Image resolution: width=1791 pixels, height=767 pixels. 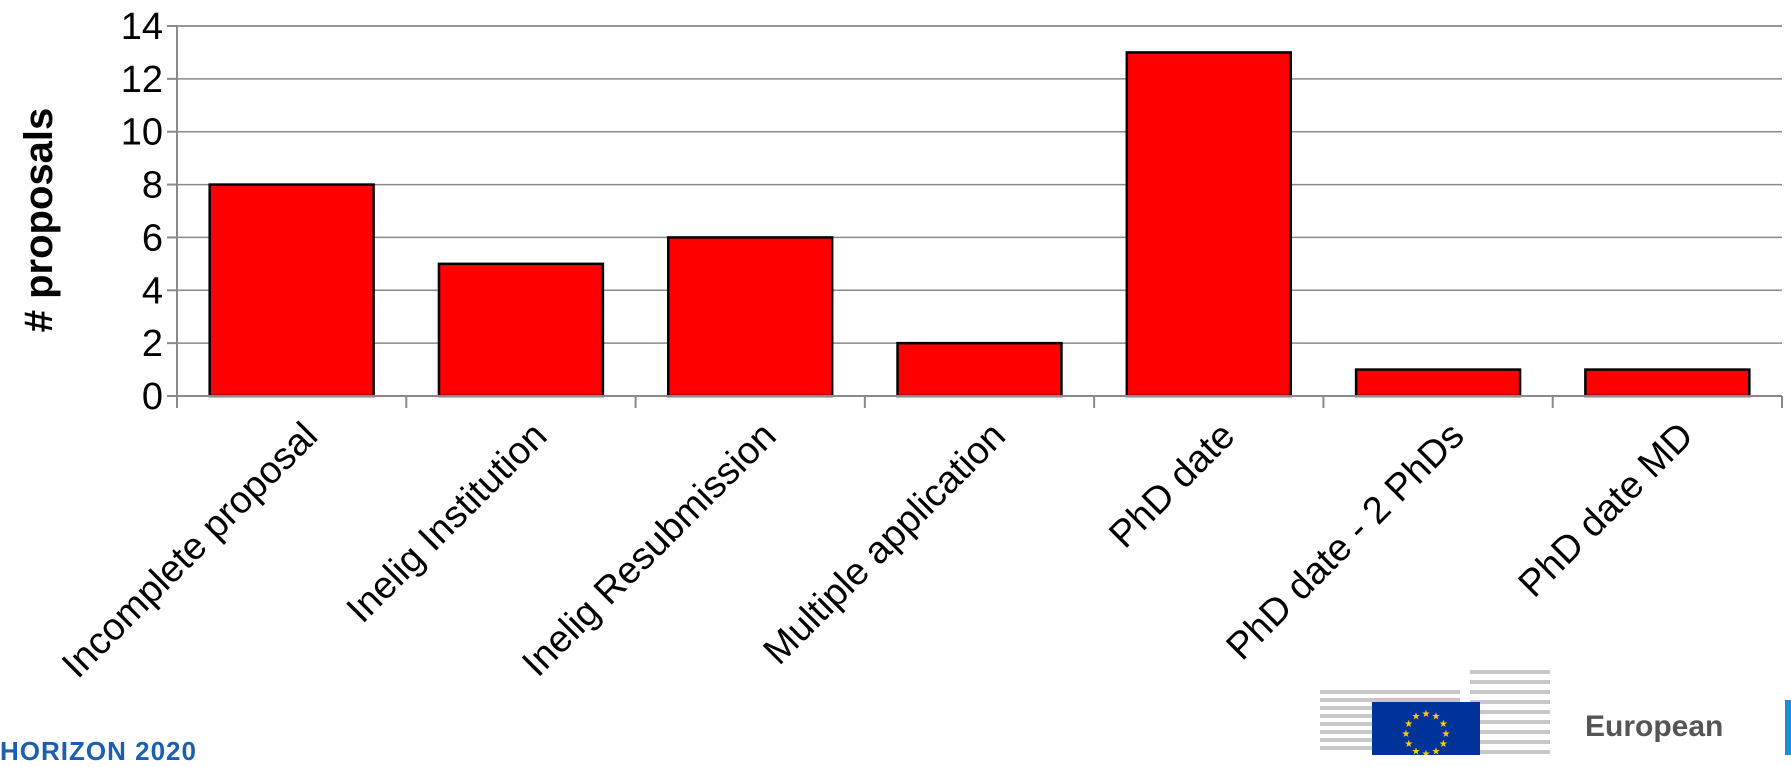 What do you see at coordinates (1654, 726) in the screenshot?
I see `european-commission-label: European` at bounding box center [1654, 726].